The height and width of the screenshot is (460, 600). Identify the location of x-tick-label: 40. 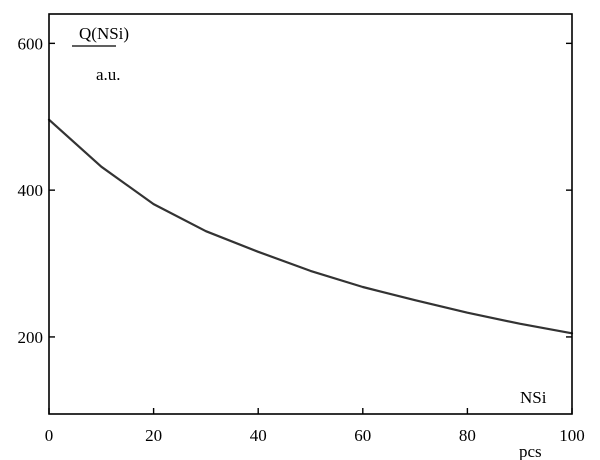
(258, 435).